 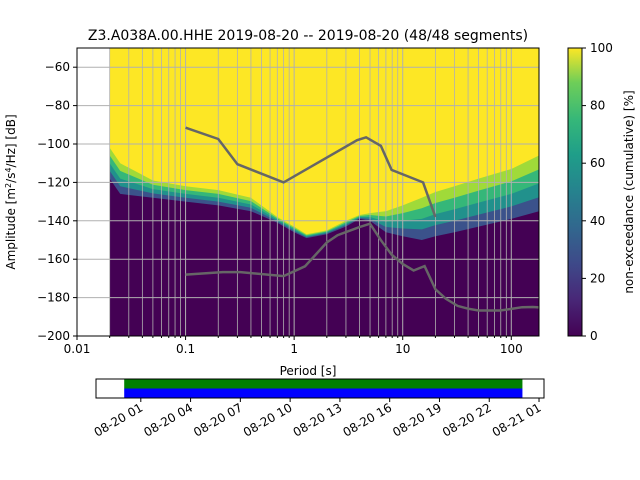 What do you see at coordinates (53, 182) in the screenshot?
I see `y-tick-label: −120` at bounding box center [53, 182].